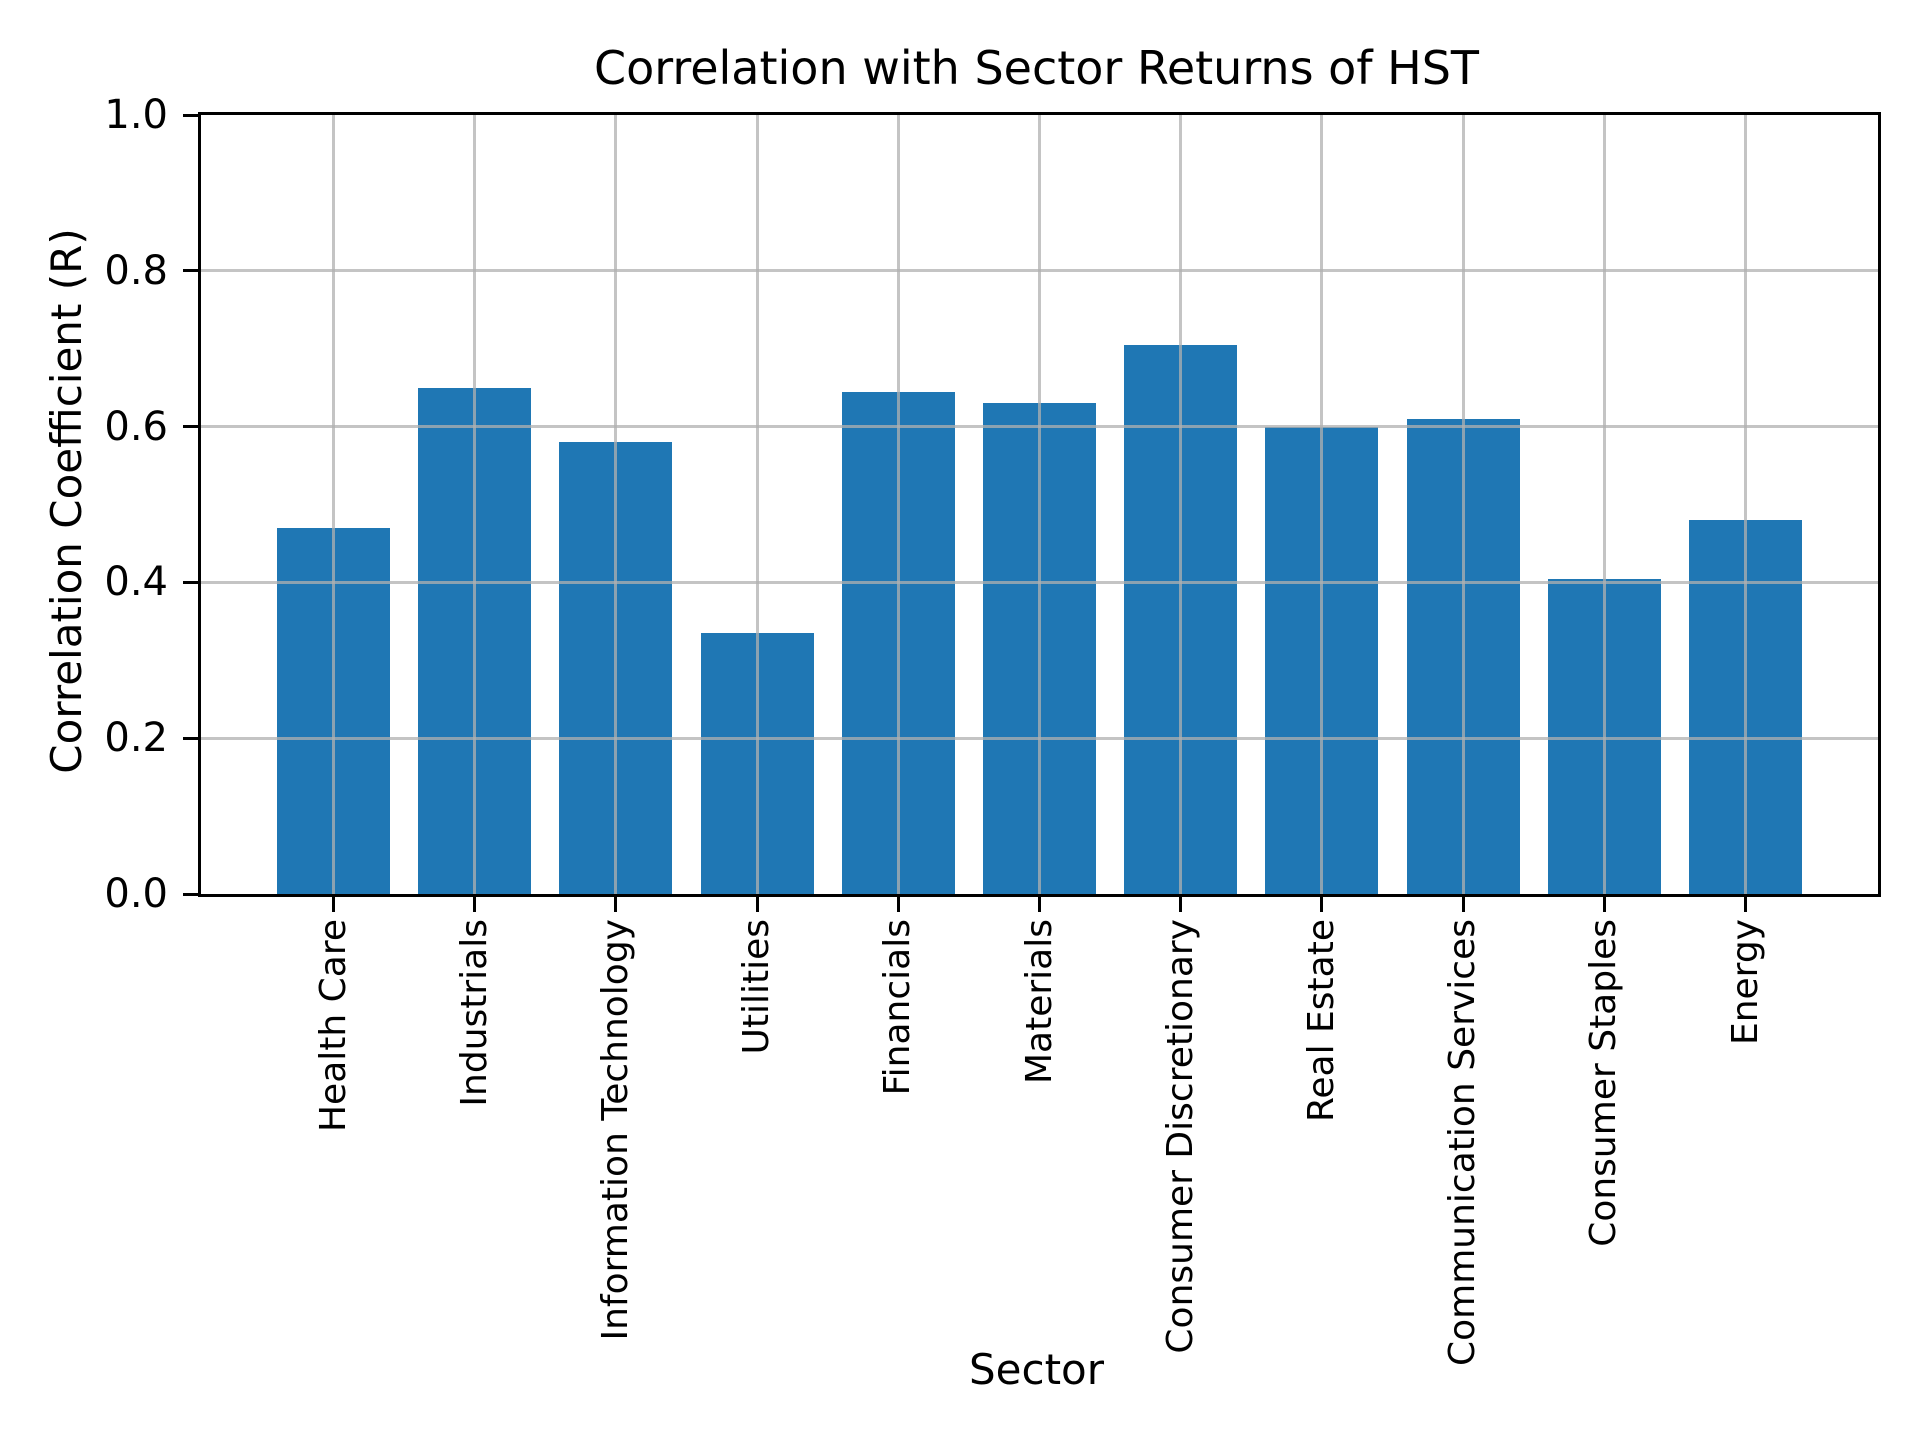  What do you see at coordinates (1745, 504) in the screenshot?
I see `vertical-gridline-energy` at bounding box center [1745, 504].